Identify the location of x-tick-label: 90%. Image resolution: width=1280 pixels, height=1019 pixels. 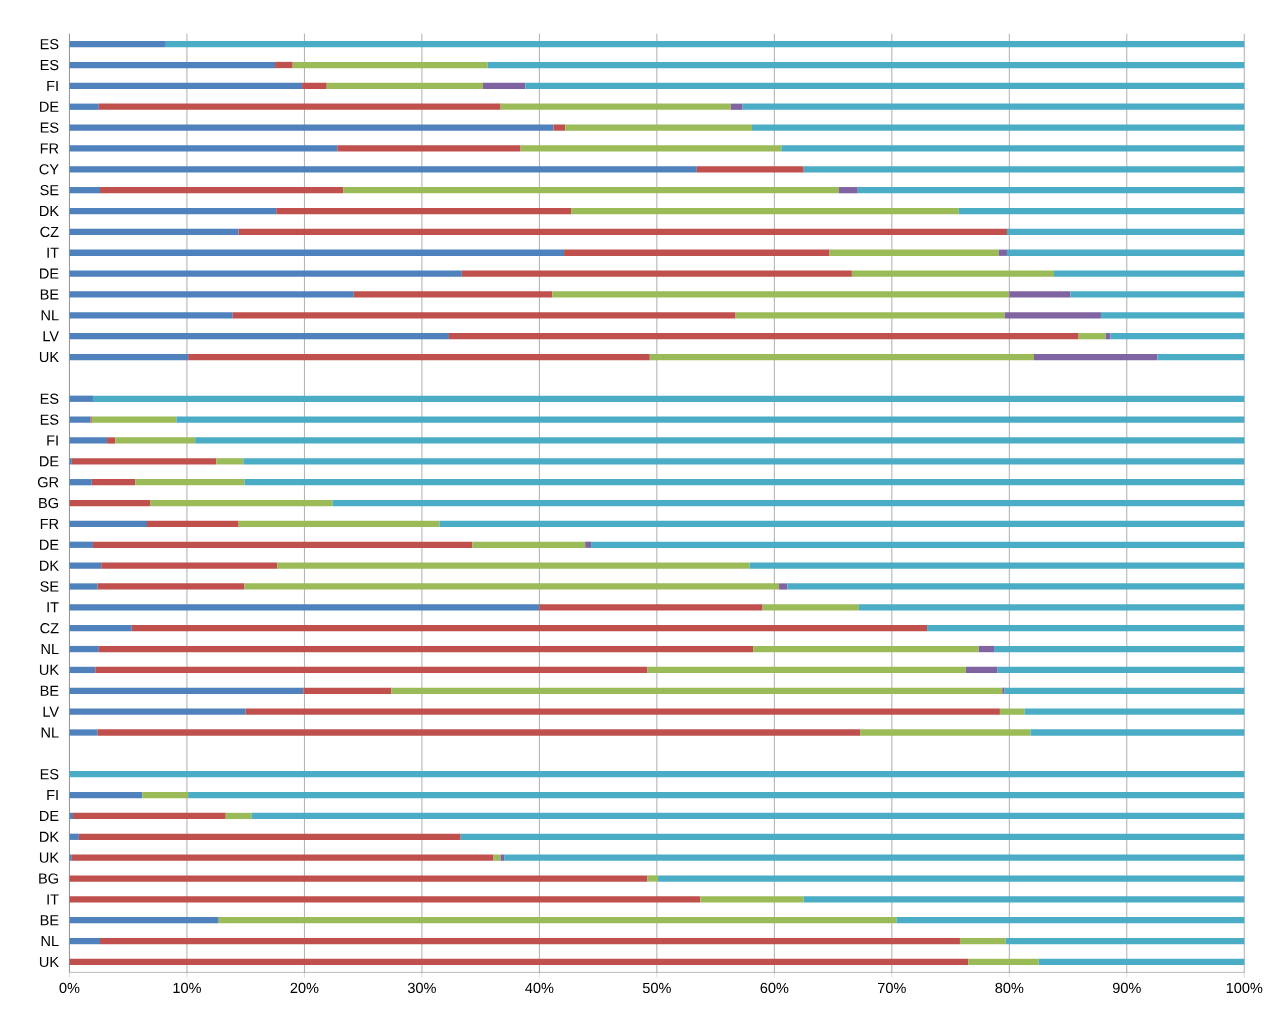
(1126, 988).